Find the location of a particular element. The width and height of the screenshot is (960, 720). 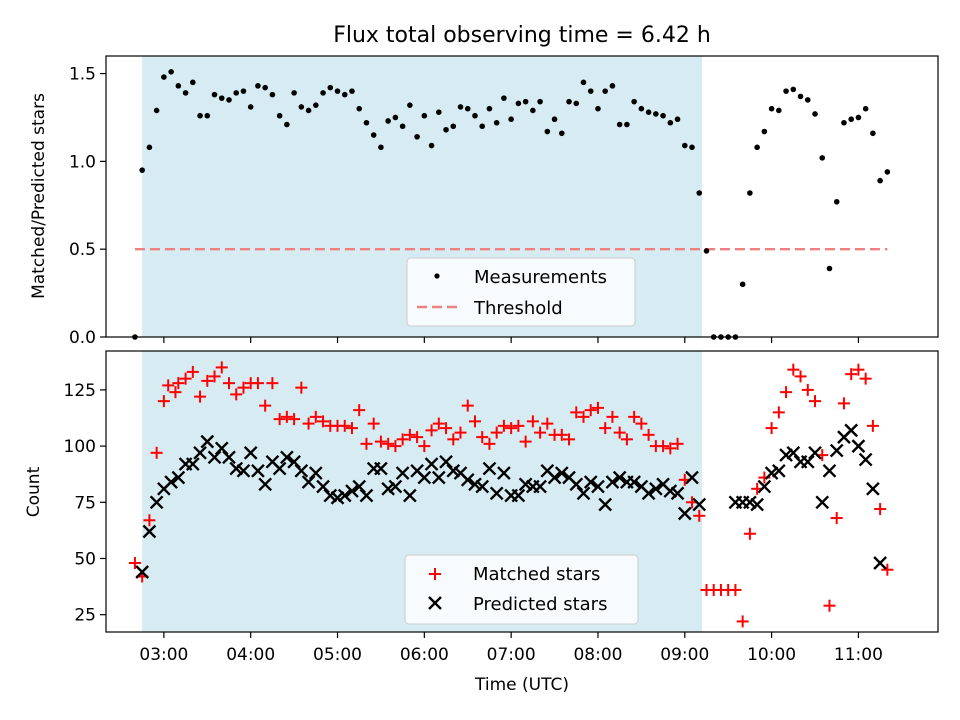

legend-measurements-label: Measurements is located at coordinates (540, 277).